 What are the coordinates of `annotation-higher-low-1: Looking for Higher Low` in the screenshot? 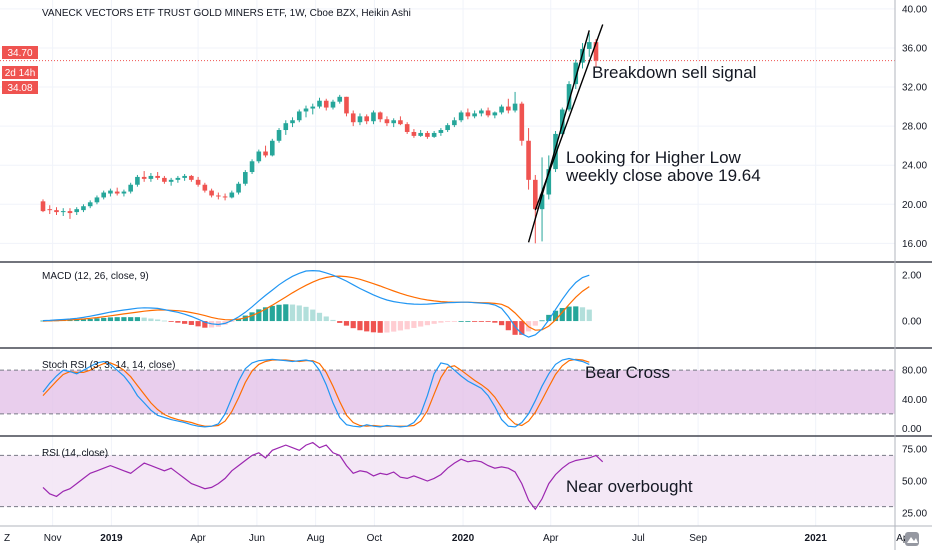 It's located at (654, 157).